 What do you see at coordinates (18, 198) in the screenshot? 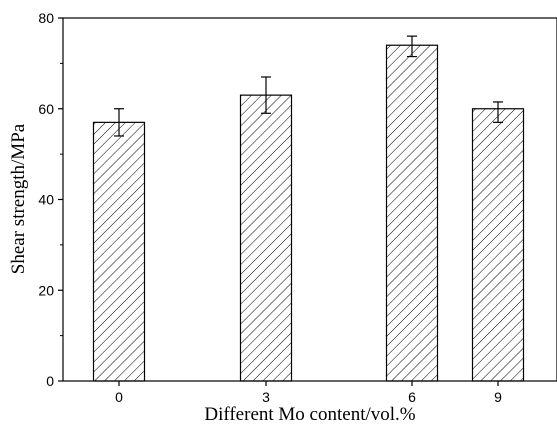
I see `y-axis-label: Shear strength/MPa` at bounding box center [18, 198].